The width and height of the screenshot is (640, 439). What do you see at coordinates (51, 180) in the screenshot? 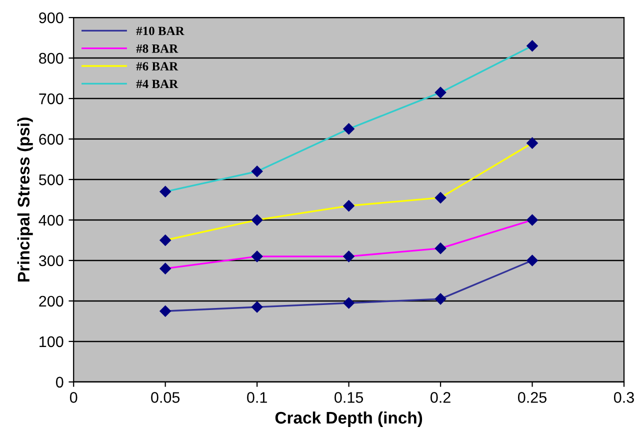
I see `y-tick-label: 500` at bounding box center [51, 180].